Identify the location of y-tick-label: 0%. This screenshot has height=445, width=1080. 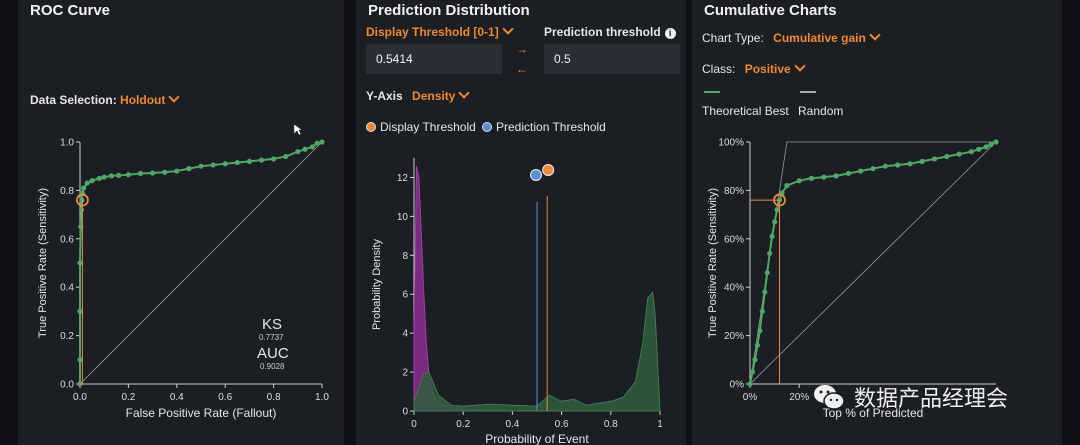
(737, 385).